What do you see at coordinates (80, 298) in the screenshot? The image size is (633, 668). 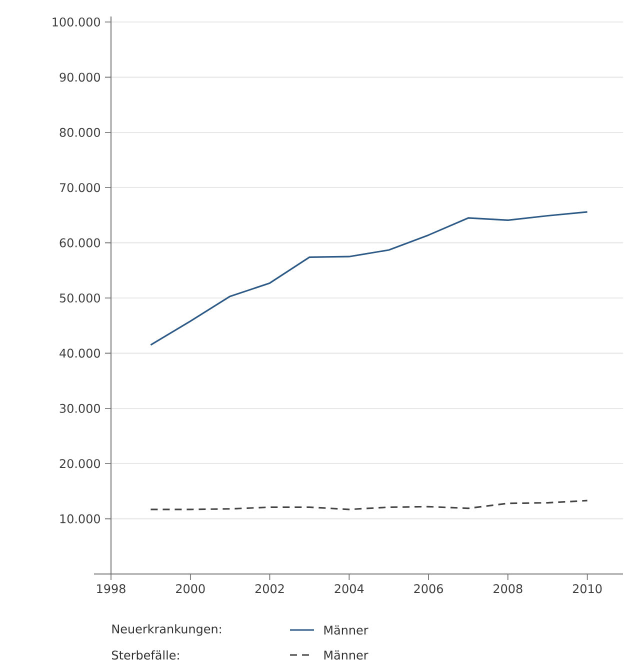 I see `y-tick-label: 50.000` at bounding box center [80, 298].